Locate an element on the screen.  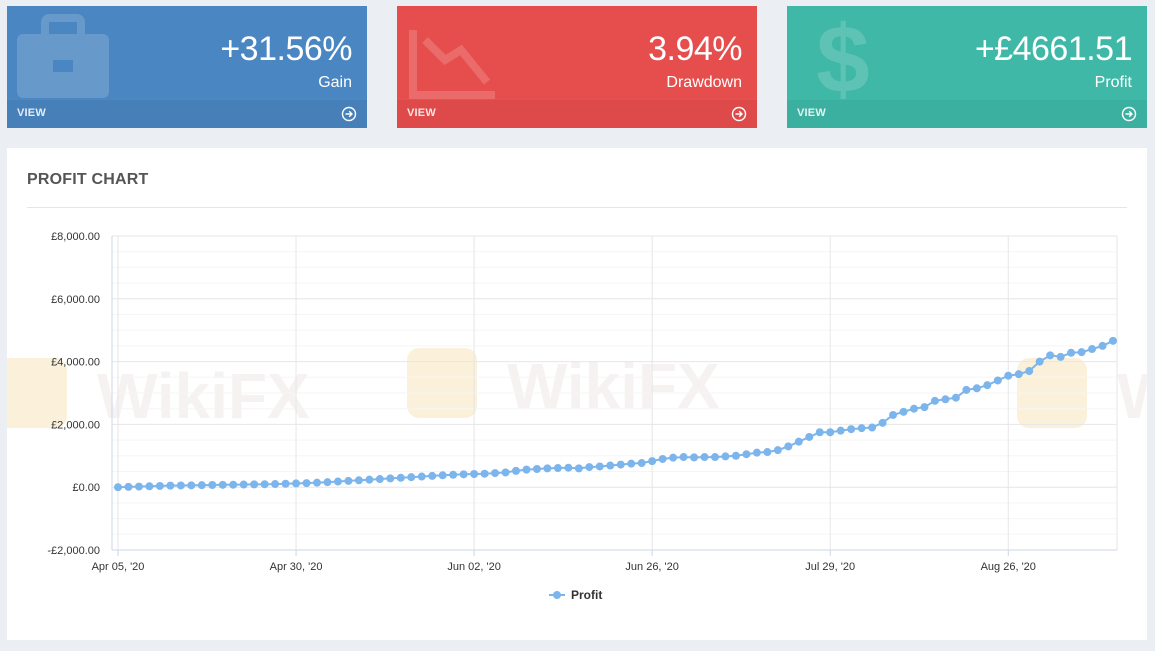
legend-item-profit: Profit is located at coordinates (586, 595).